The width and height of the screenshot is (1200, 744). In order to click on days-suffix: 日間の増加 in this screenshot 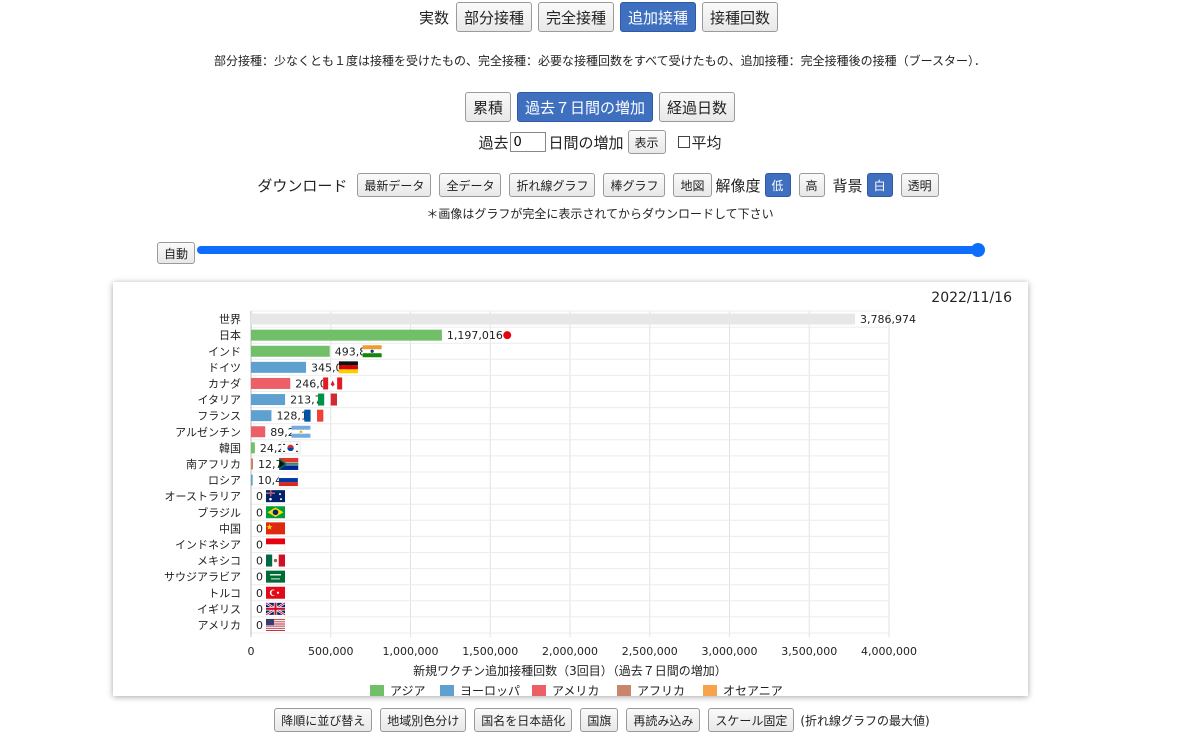, I will do `click(586, 142)`.